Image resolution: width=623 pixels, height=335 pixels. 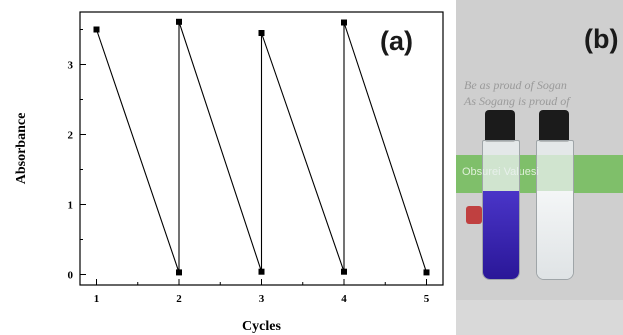 I want to click on photo-background-text-1: Be as proud of Sogan, so click(x=515, y=85).